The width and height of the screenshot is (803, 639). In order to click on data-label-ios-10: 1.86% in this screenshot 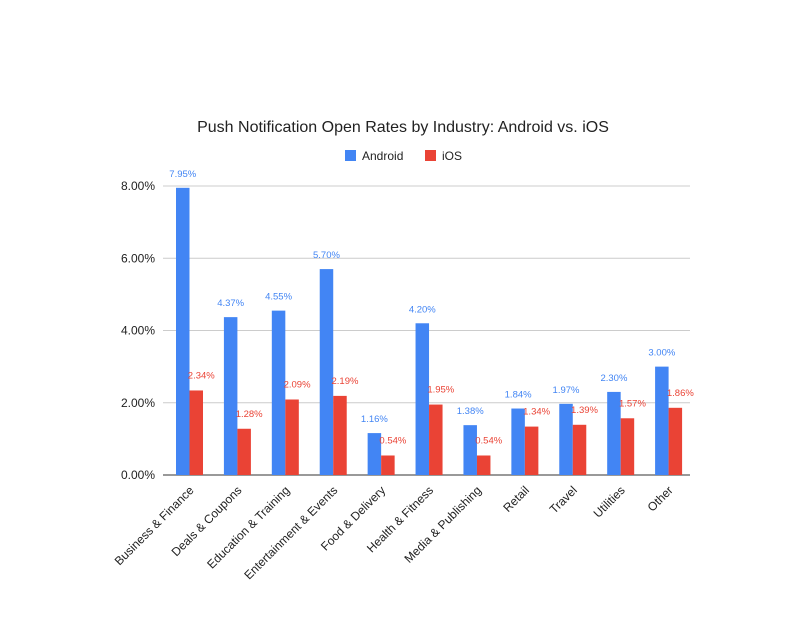, I will do `click(680, 393)`.